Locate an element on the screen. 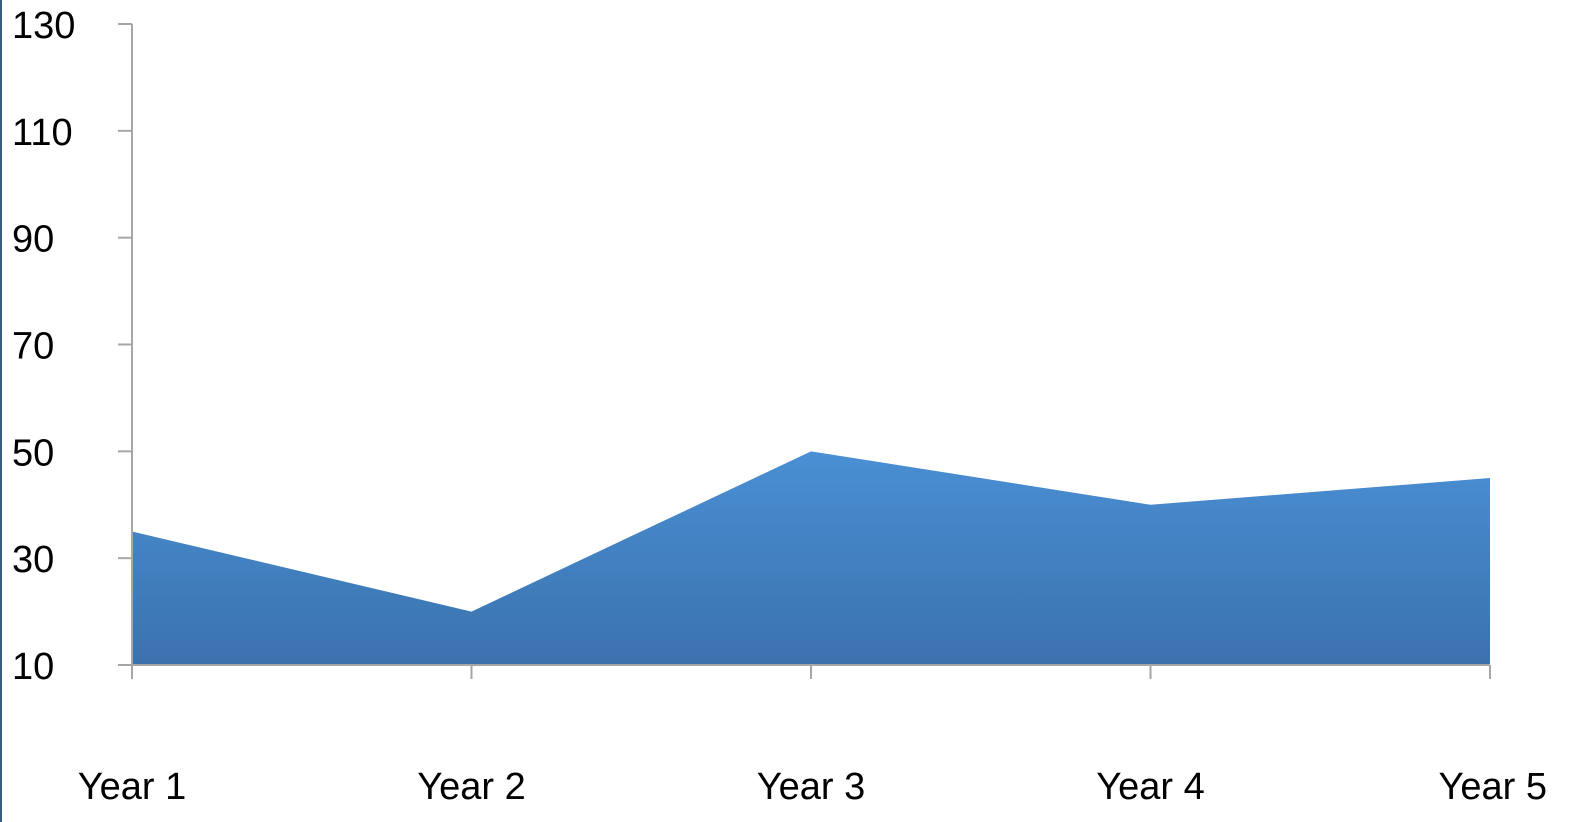 The image size is (1575, 822). y-tick-label: 50 is located at coordinates (33, 453).